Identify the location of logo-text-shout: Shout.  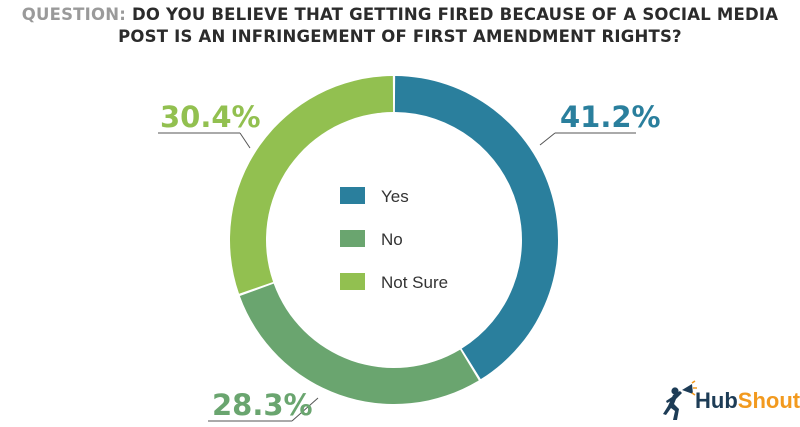
(768, 400).